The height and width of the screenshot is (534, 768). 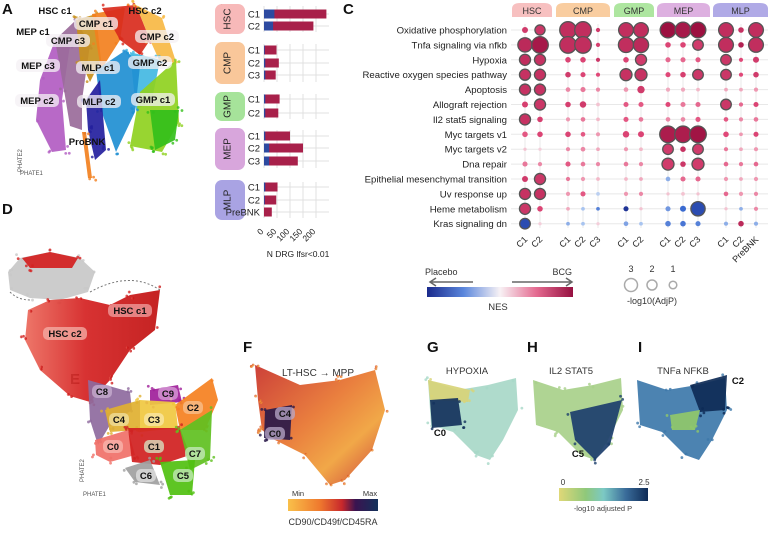 I want to click on il2-high-region-point, so click(x=623, y=399).